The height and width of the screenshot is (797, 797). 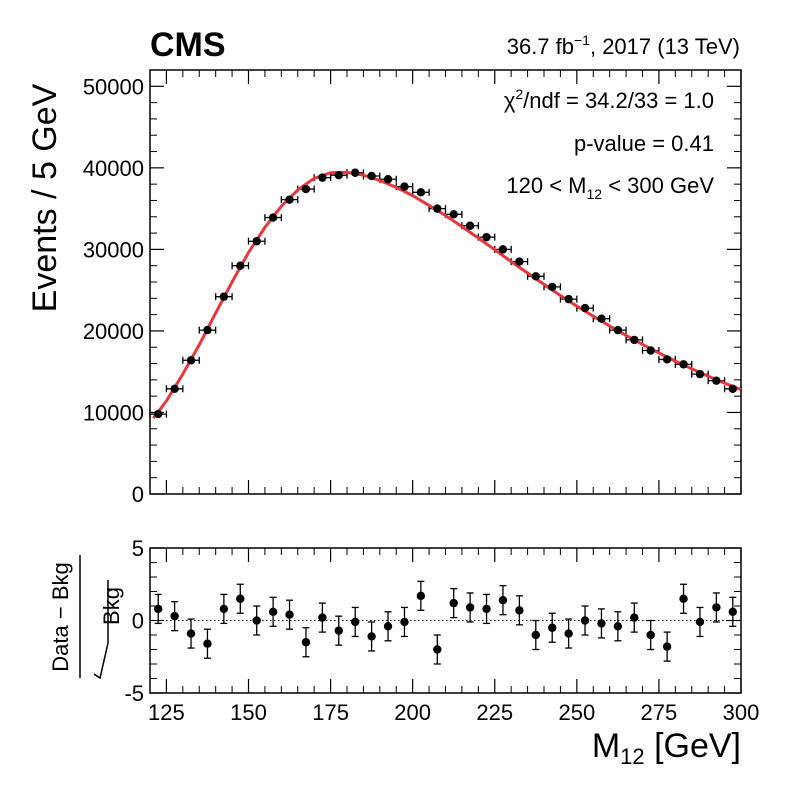 I want to click on pull-label-numerator: Data − Bkg, so click(x=60, y=616).